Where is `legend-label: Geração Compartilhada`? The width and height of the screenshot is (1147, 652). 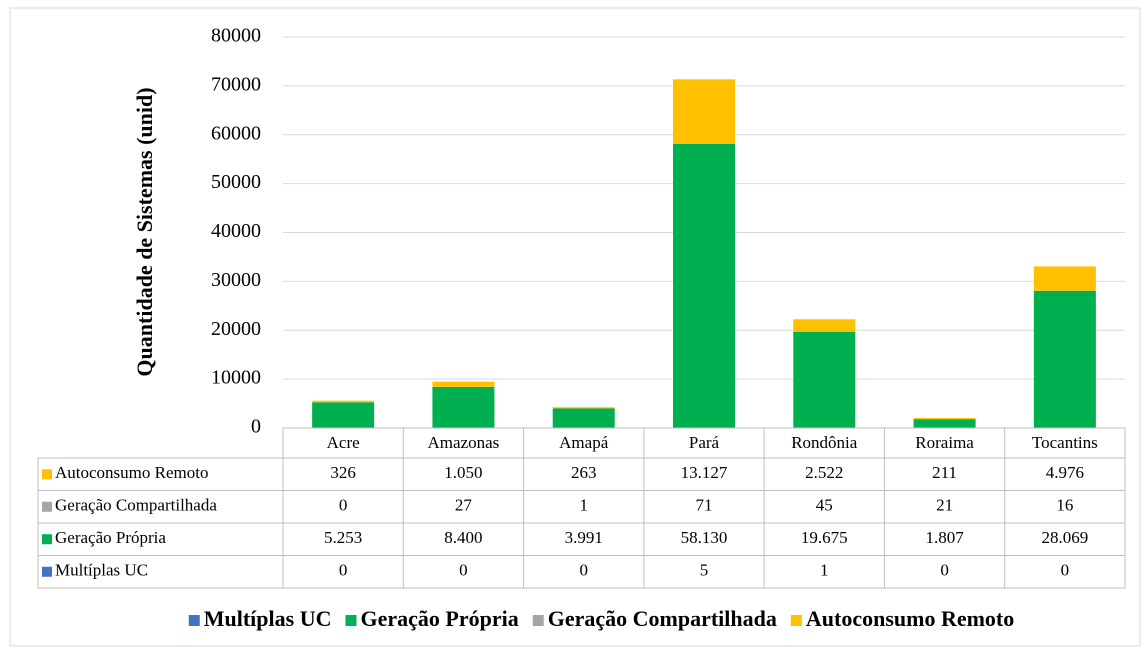 legend-label: Geração Compartilhada is located at coordinates (662, 618).